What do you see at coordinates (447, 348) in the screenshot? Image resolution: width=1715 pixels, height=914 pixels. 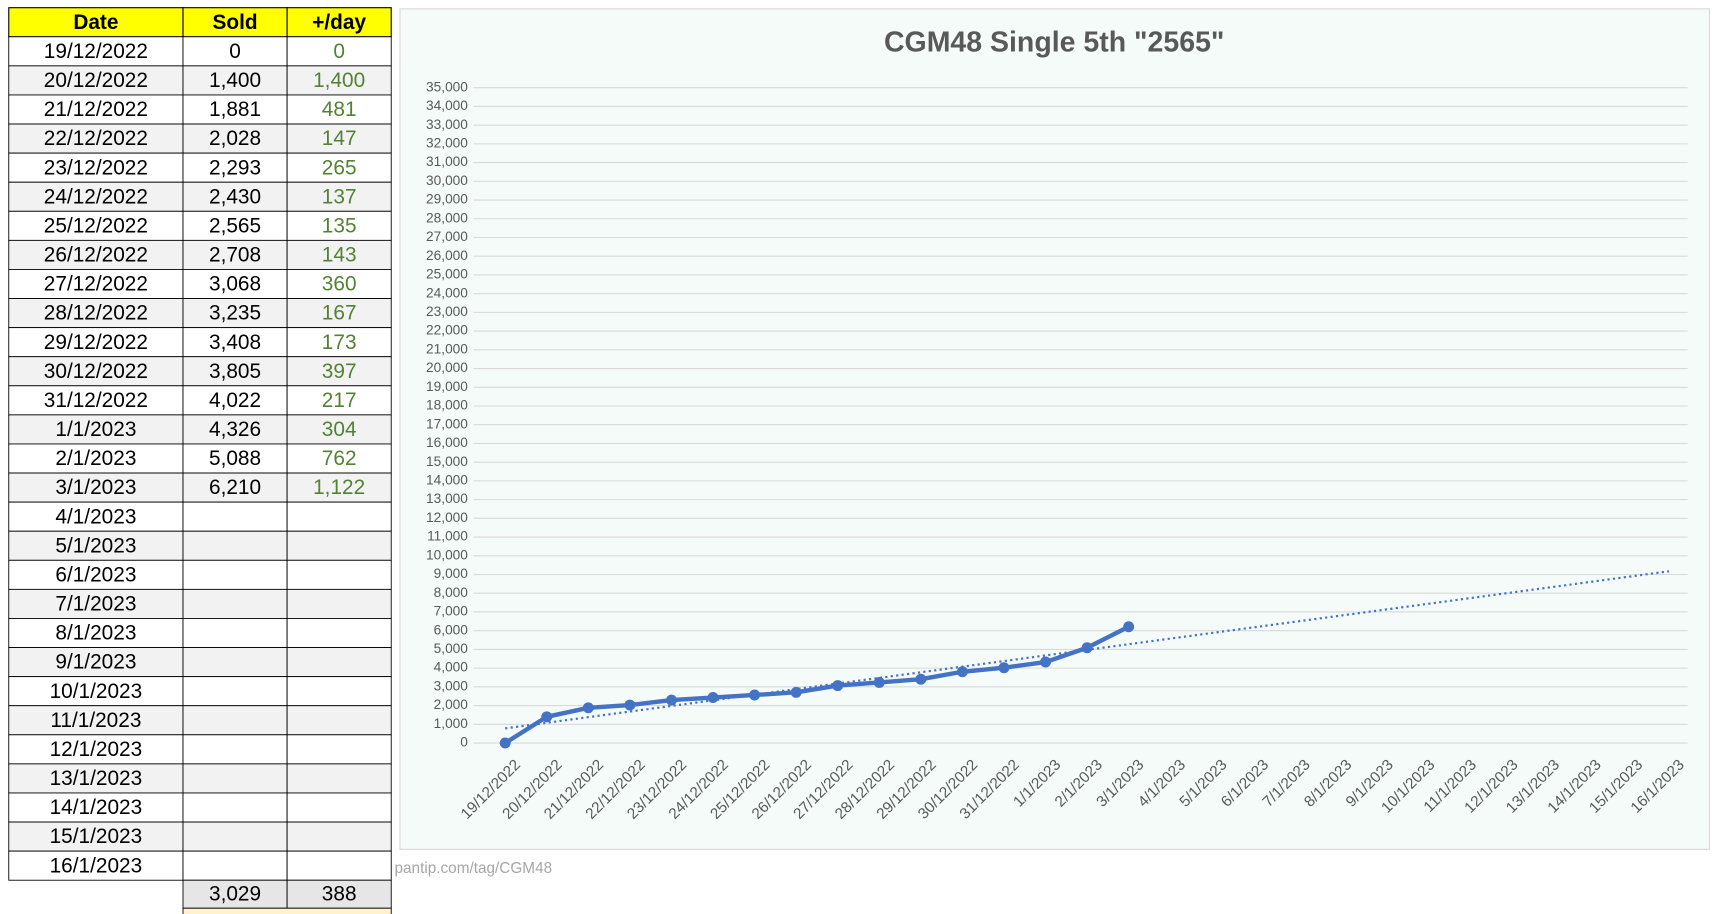 I see `y-tick-label: 21,000` at bounding box center [447, 348].